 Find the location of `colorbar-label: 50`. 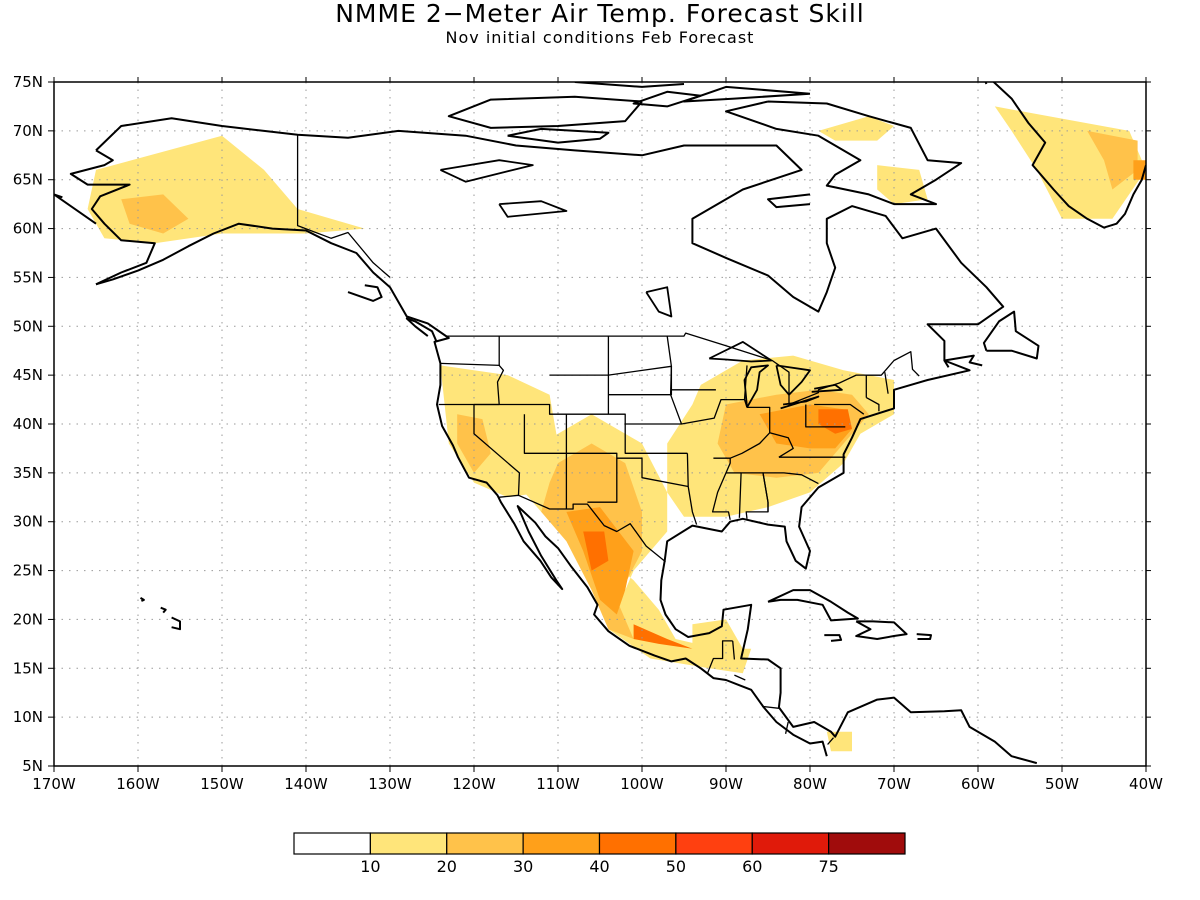

colorbar-label: 50 is located at coordinates (676, 866).